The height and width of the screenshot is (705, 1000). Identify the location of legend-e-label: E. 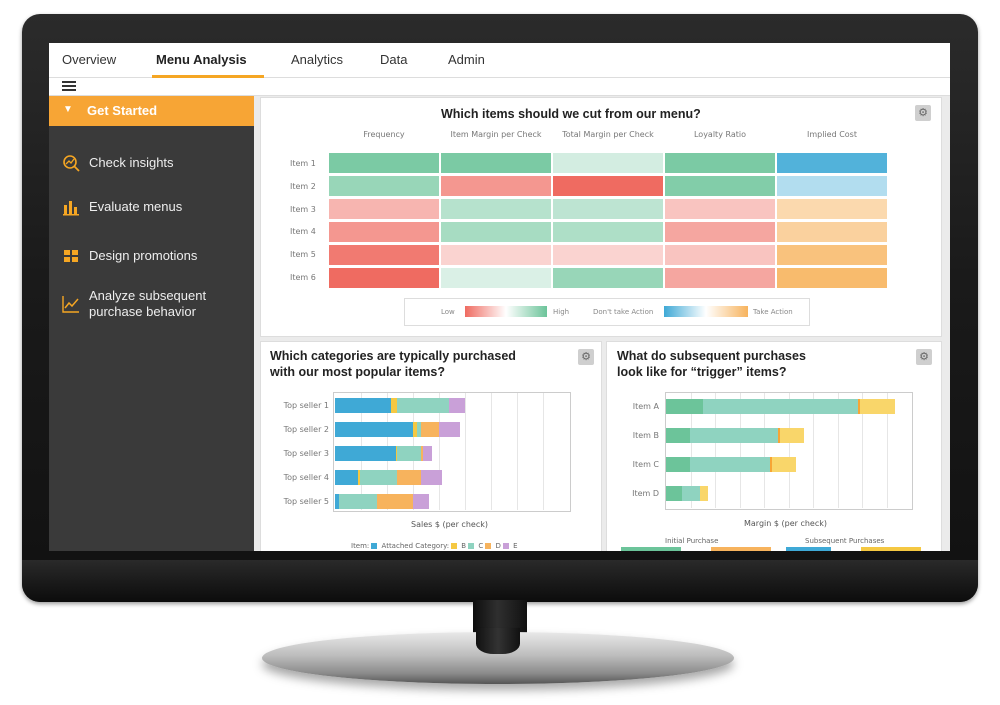
(515, 546).